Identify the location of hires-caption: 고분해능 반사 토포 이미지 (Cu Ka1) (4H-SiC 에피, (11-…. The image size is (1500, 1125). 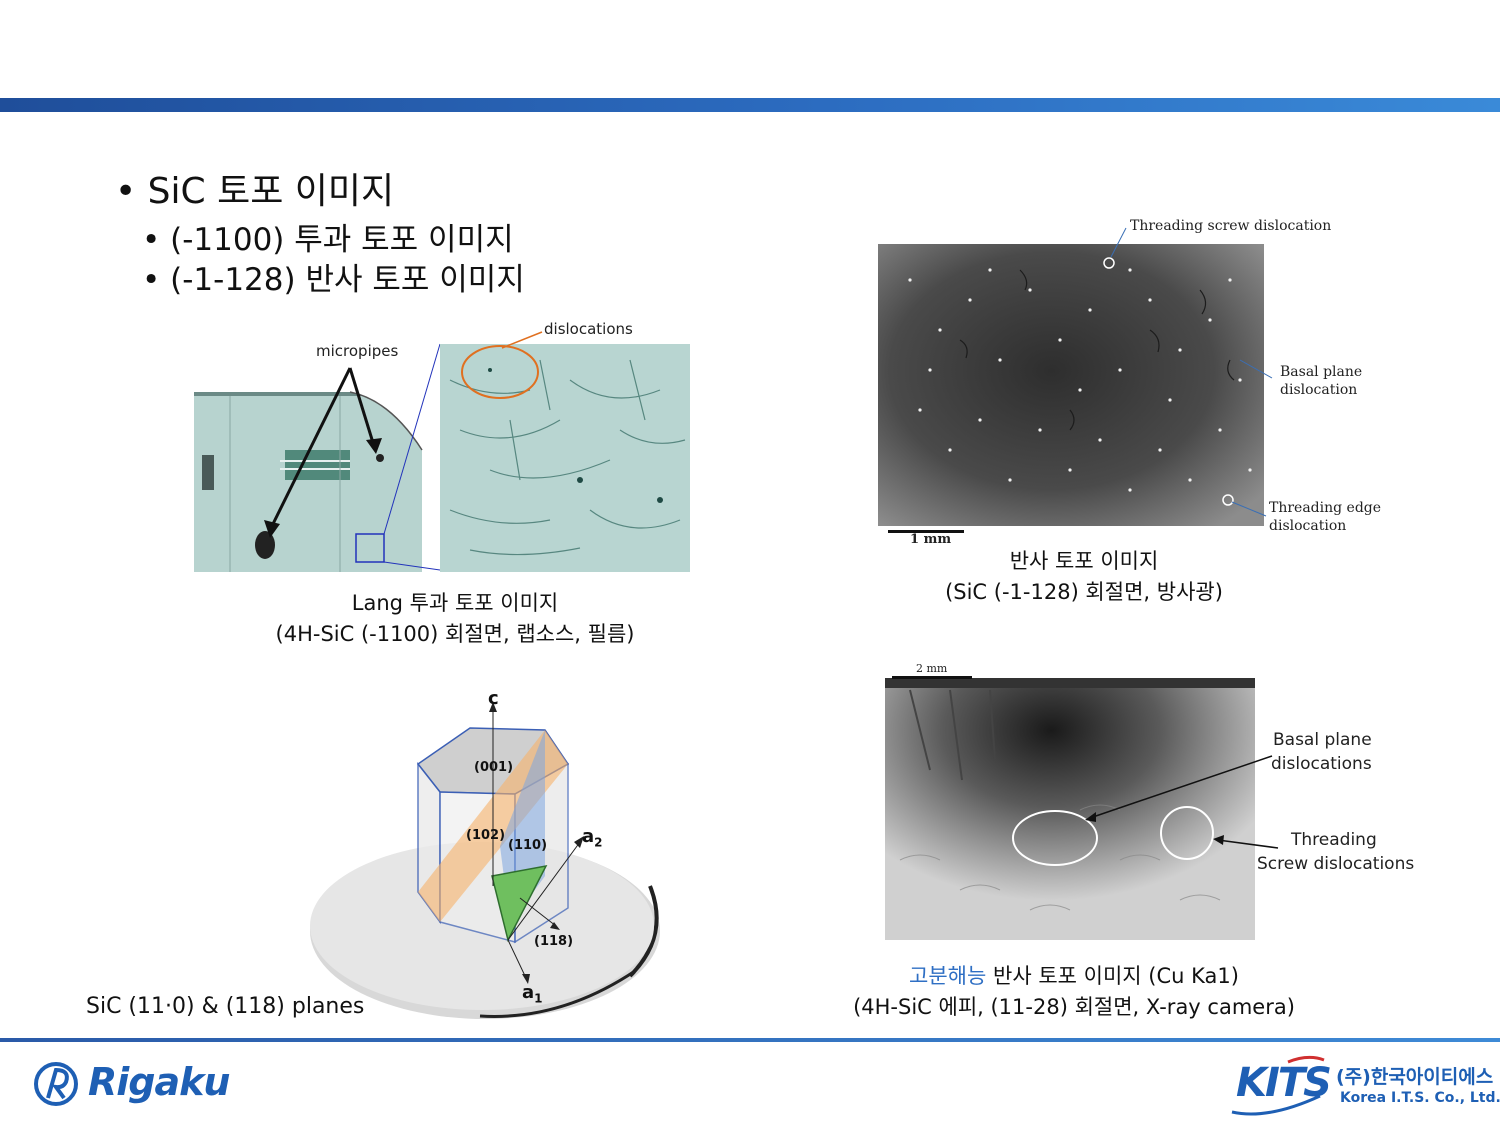
(1074, 992).